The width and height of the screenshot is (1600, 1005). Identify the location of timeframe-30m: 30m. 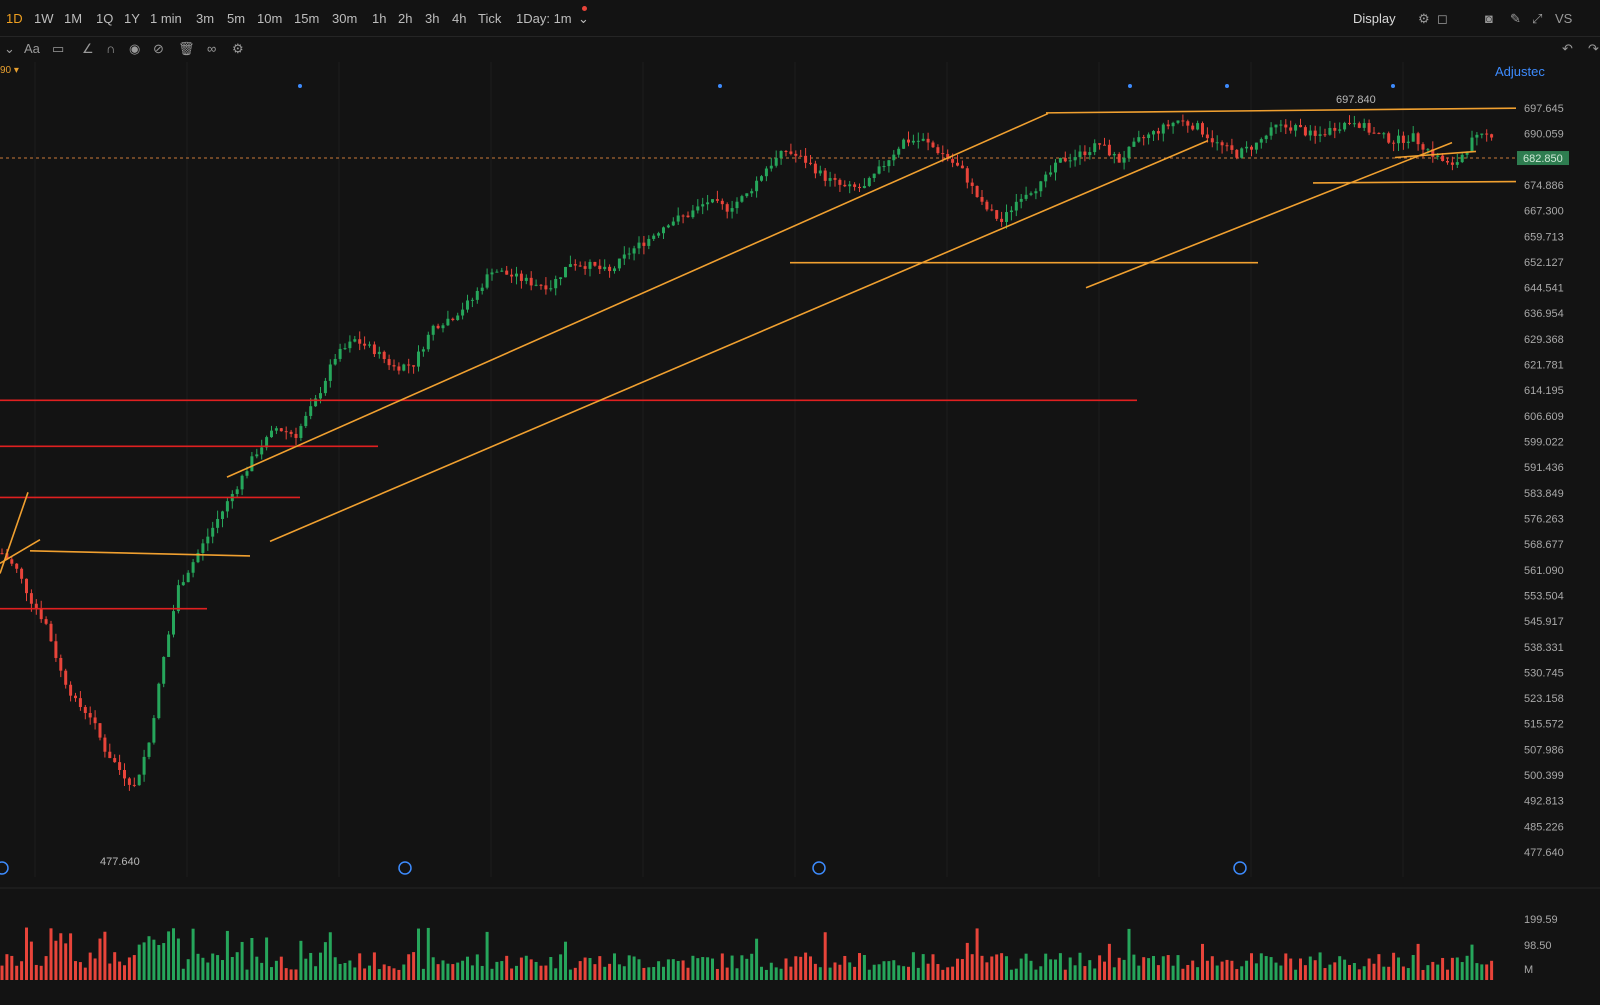
(345, 18).